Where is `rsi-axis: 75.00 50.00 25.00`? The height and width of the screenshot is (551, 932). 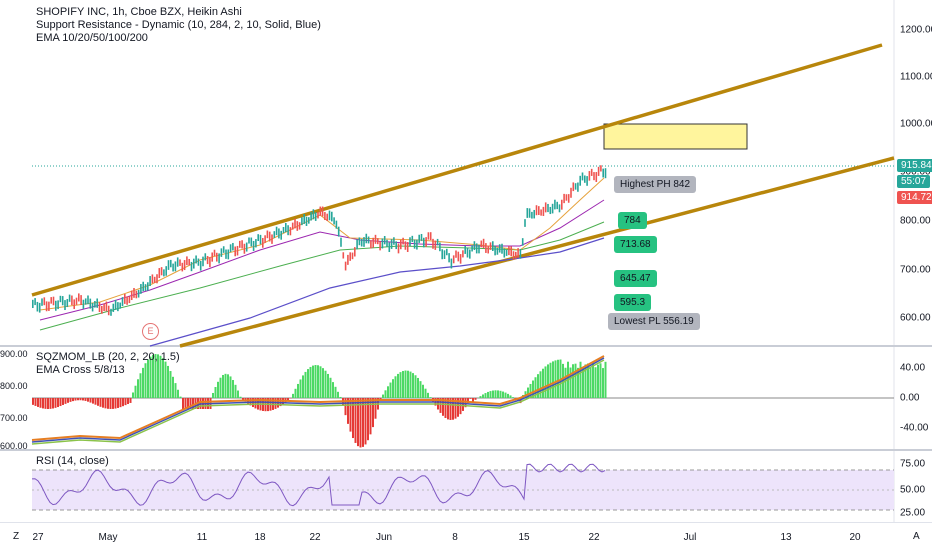 rsi-axis: 75.00 50.00 25.00 is located at coordinates (913, 486).